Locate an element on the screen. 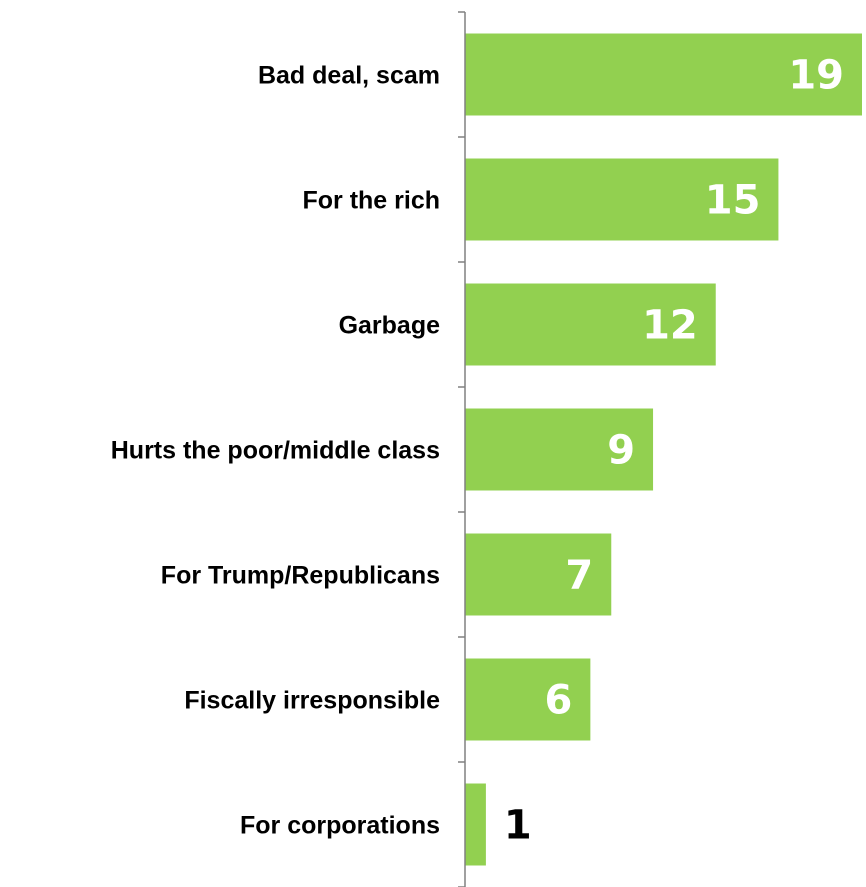  category-label: For corporations is located at coordinates (340, 826).